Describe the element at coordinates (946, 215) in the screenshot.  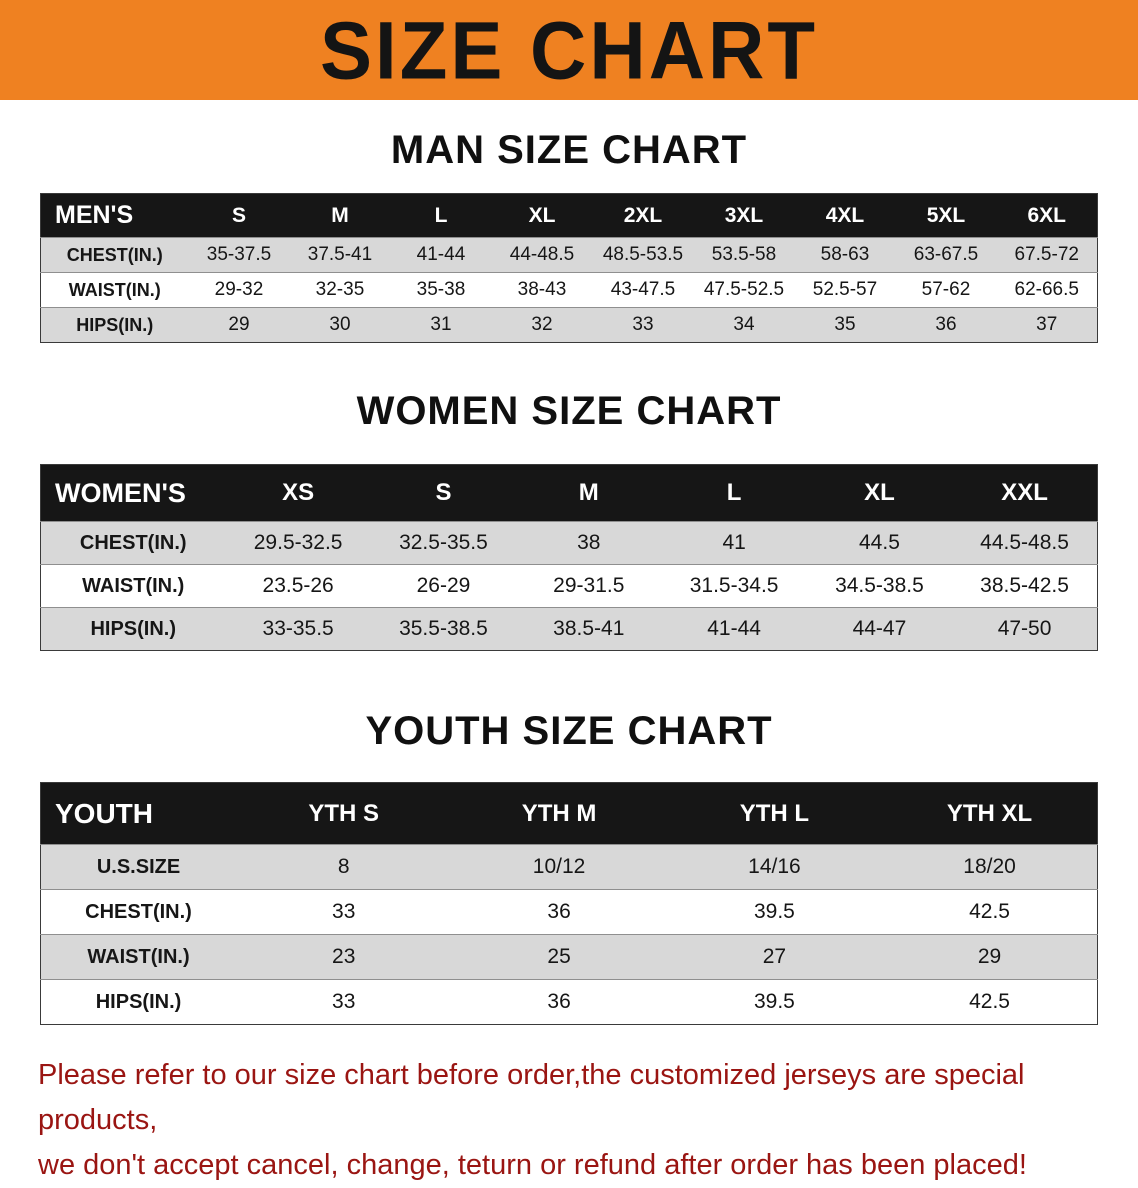
I see `size-column-header: 5XL` at that location.